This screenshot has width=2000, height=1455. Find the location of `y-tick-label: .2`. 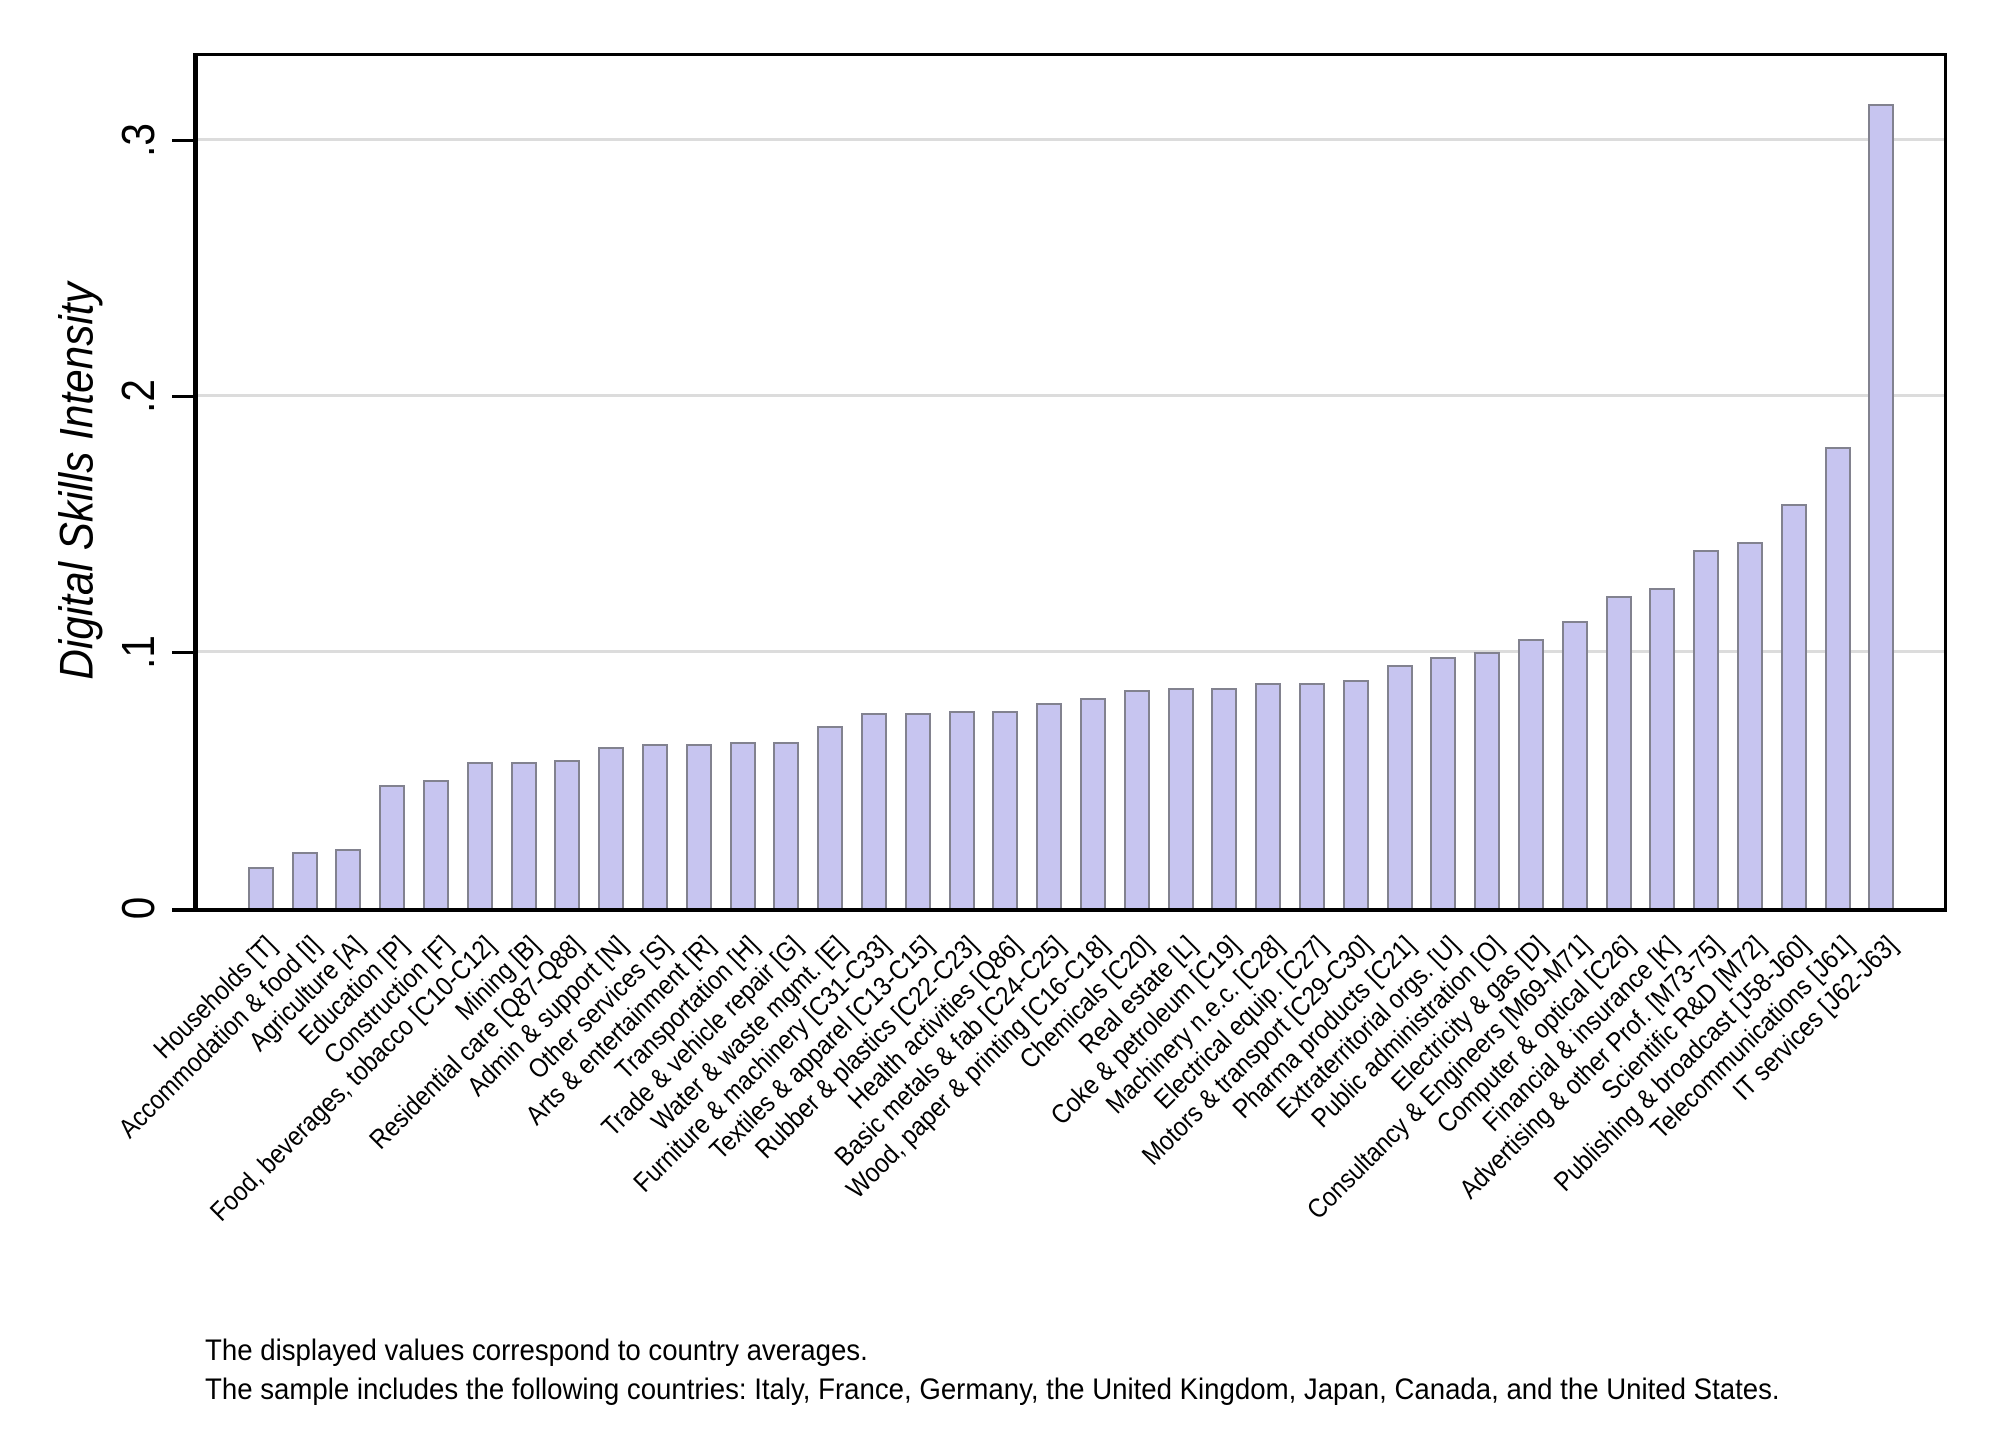

y-tick-label: .2 is located at coordinates (138, 396).